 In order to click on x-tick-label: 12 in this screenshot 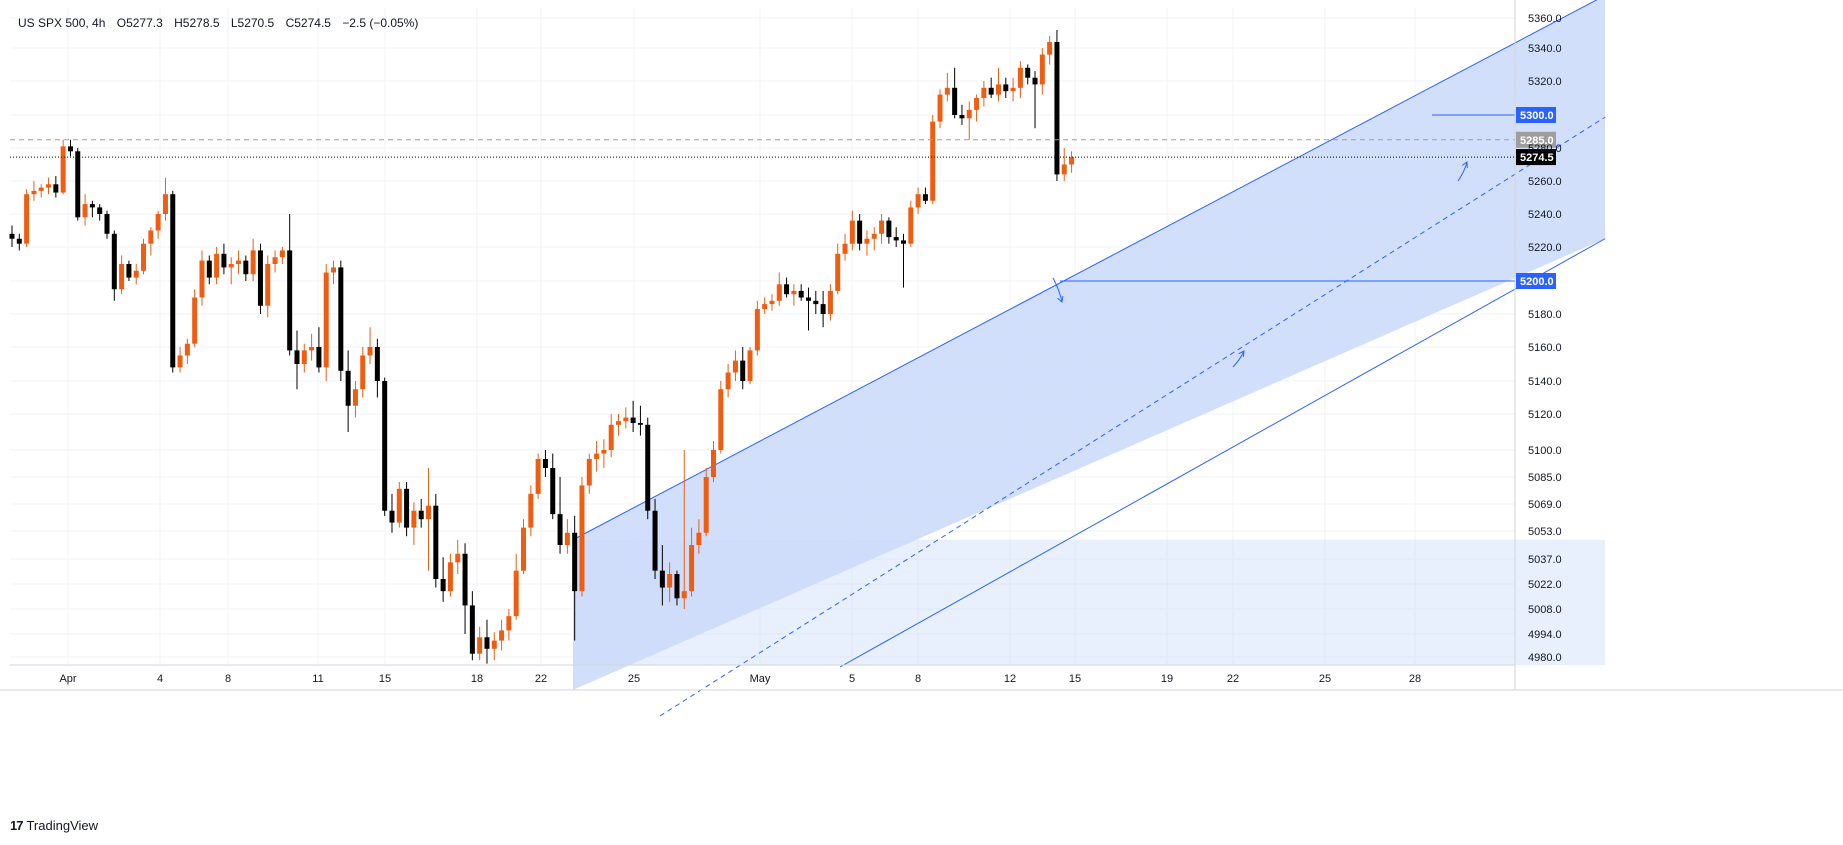, I will do `click(1010, 679)`.